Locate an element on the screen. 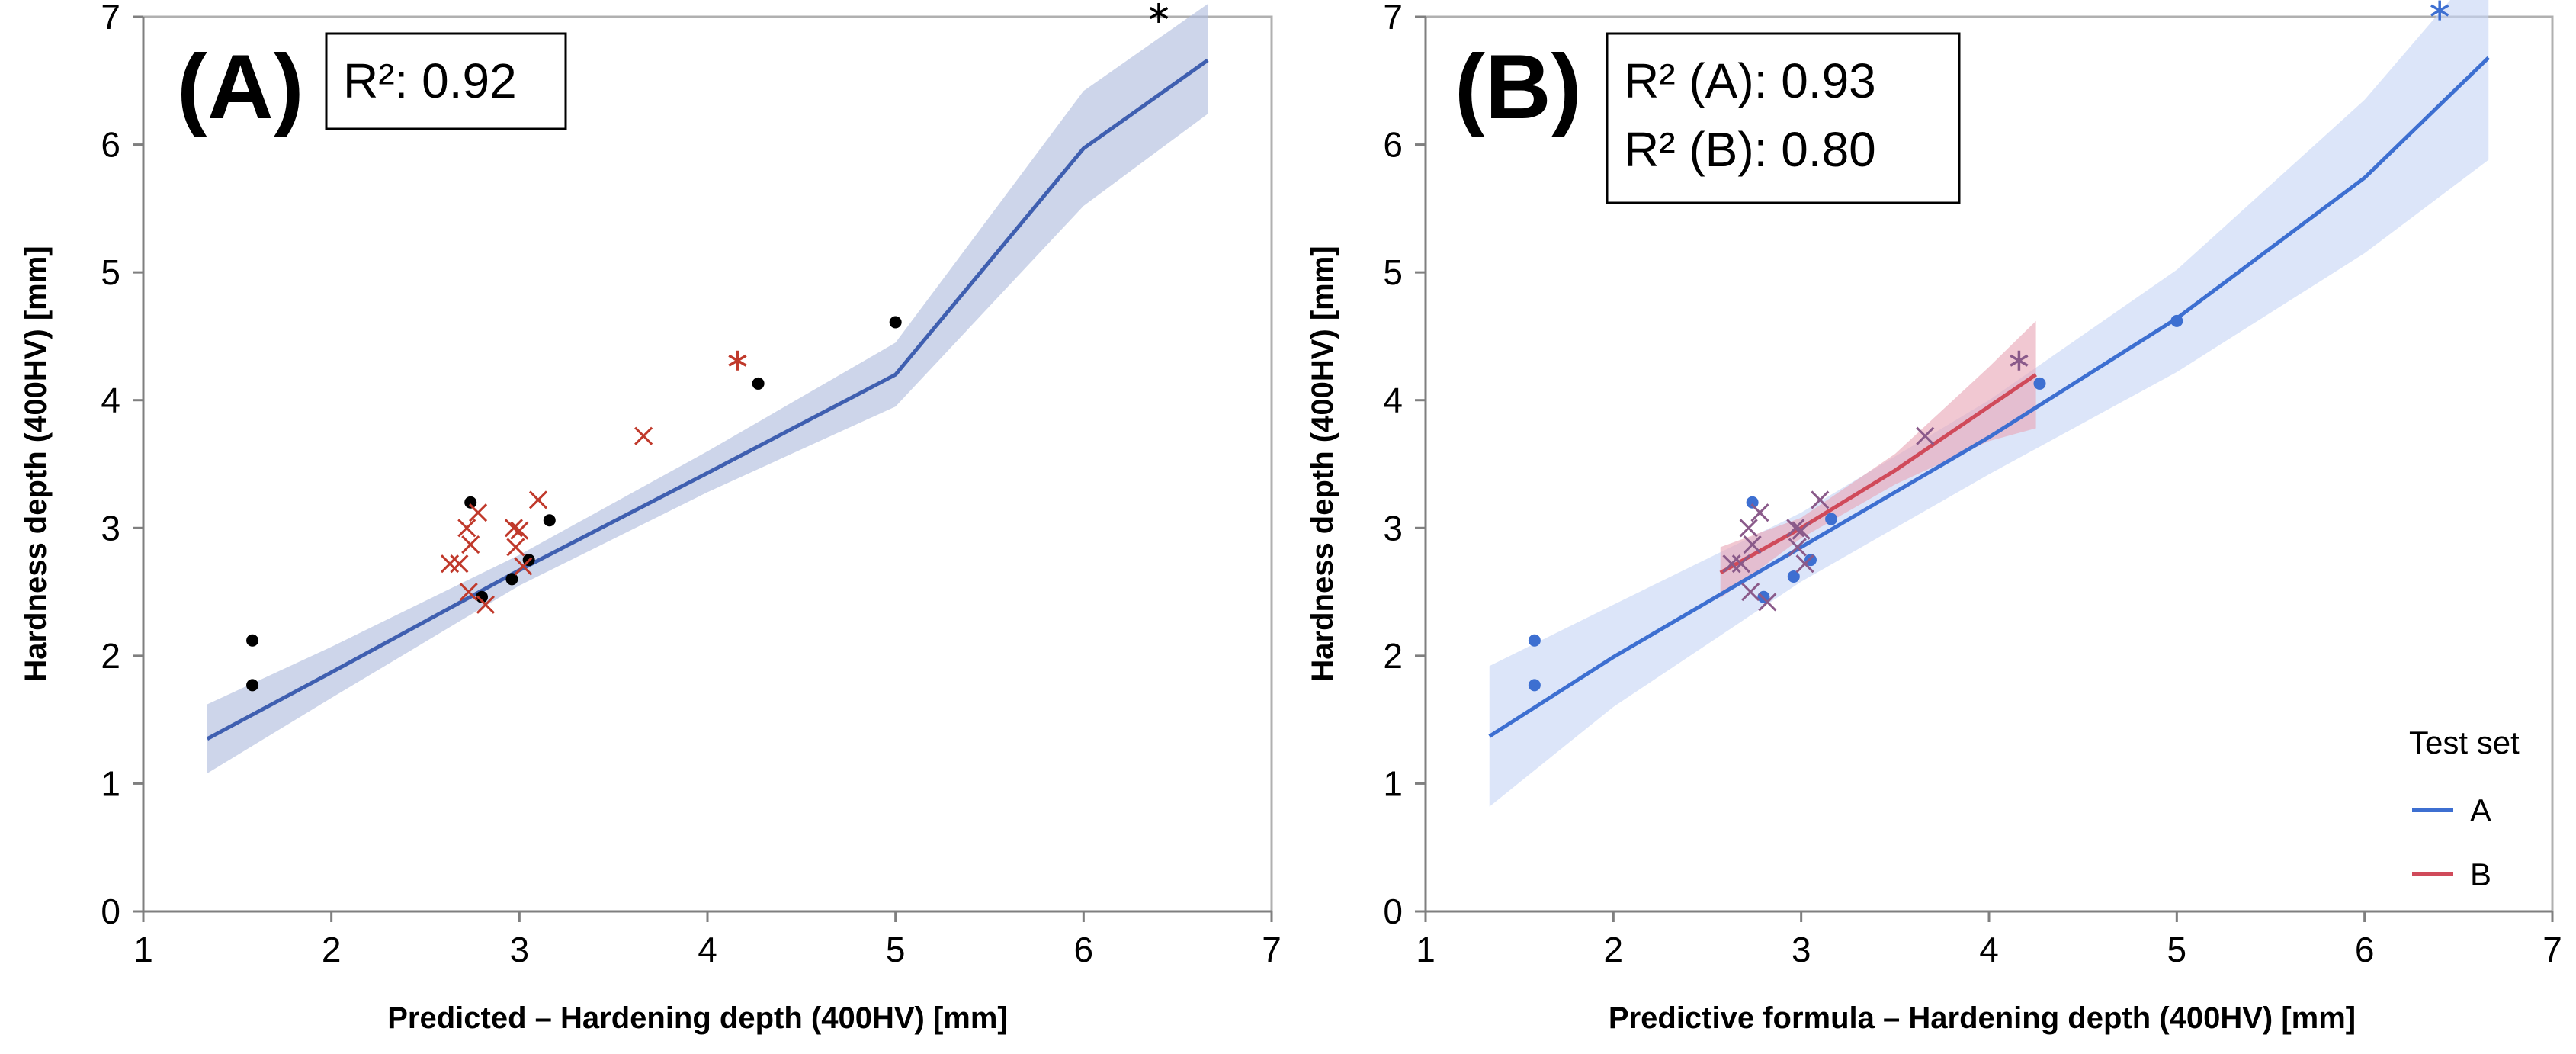 The width and height of the screenshot is (2576, 1054). panel-label: (B) is located at coordinates (1518, 87).